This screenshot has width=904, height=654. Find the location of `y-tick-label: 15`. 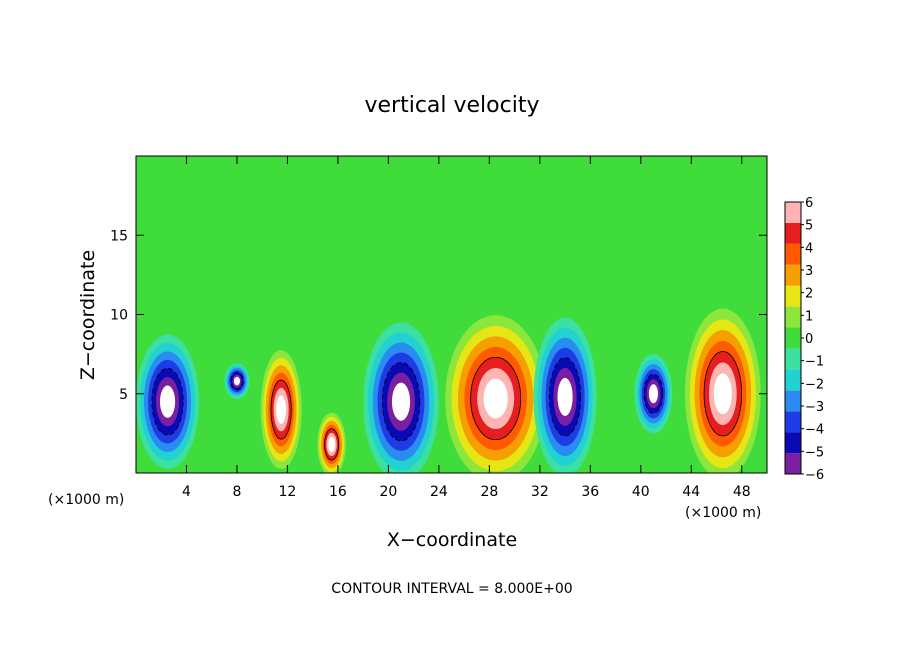

y-tick-label: 15 is located at coordinates (119, 236).